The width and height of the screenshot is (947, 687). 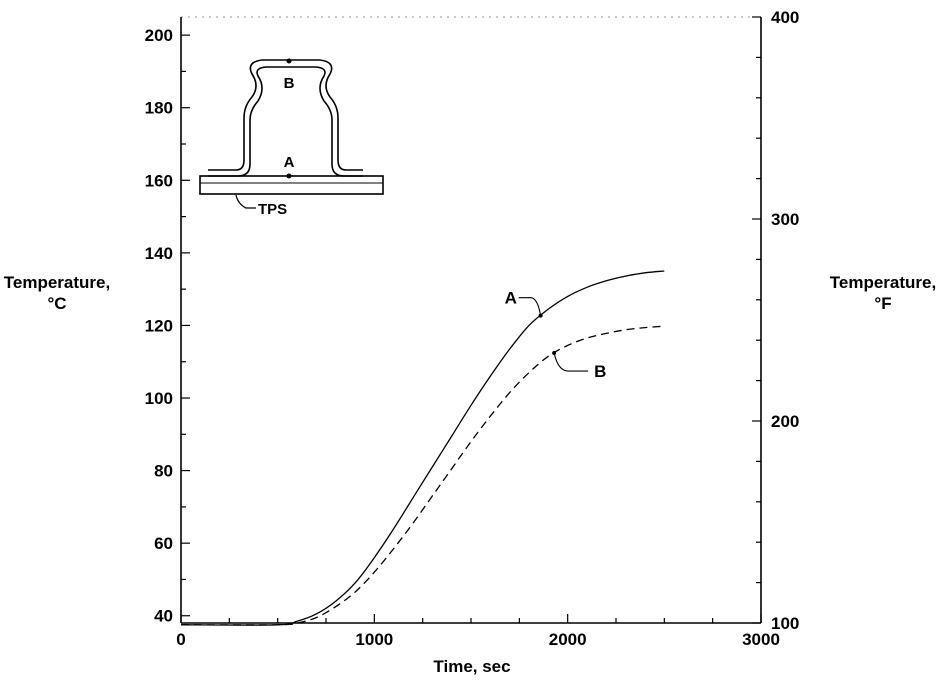 What do you see at coordinates (285, 121) in the screenshot?
I see `stiffener-inner-outline` at bounding box center [285, 121].